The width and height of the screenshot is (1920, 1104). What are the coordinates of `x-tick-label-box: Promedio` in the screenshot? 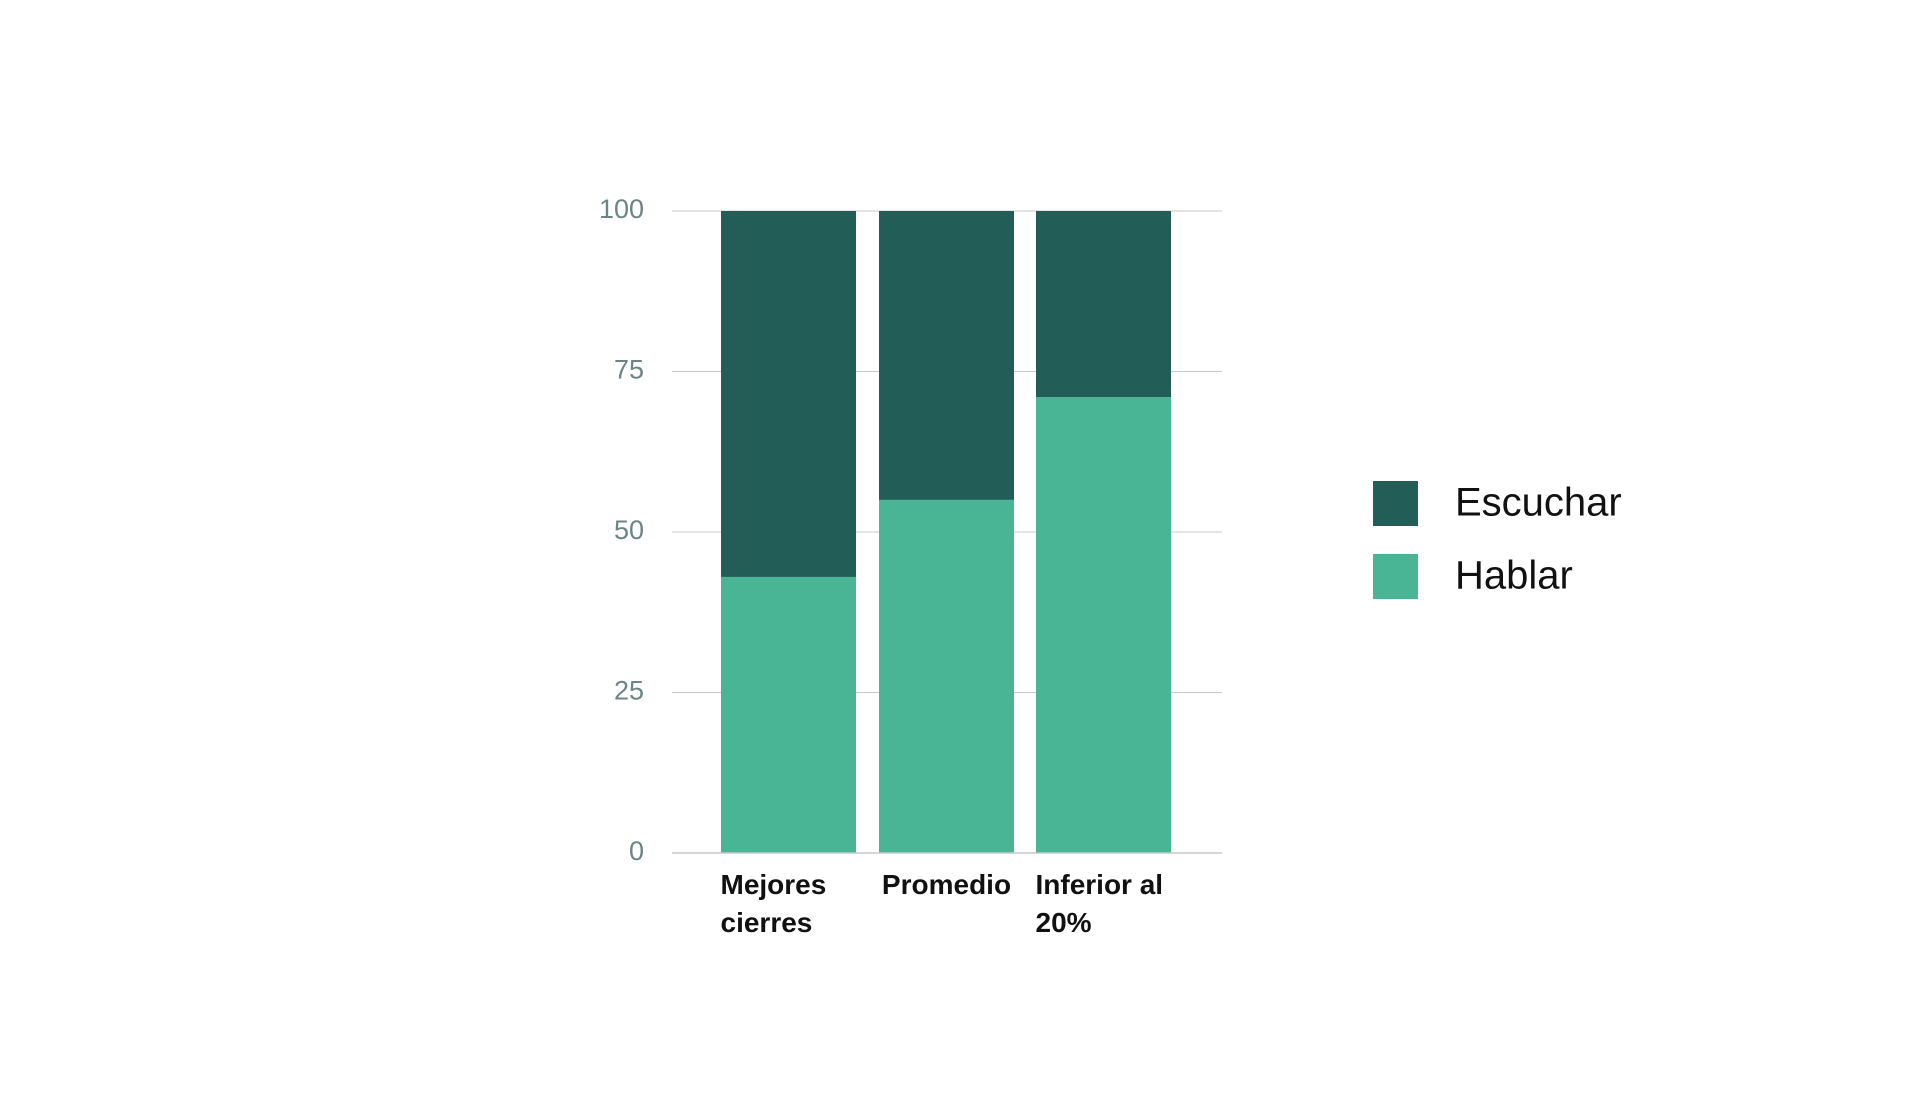 It's located at (947, 885).